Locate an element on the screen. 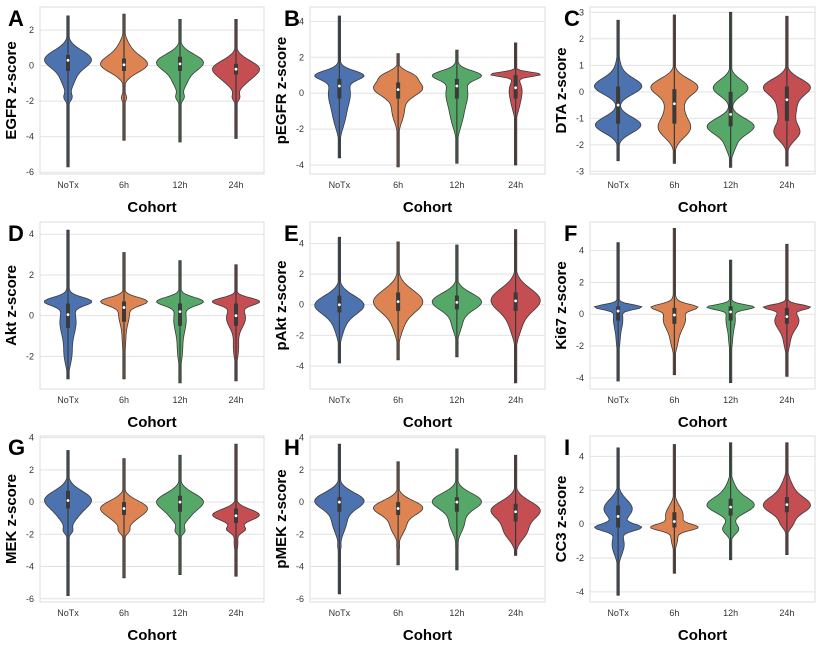 This screenshot has width=822, height=647. panel-B: -4 -2 0 2 4 NoTx 6h 12h 24h Cohort pEGFR z-score B is located at coordinates (409, 111).